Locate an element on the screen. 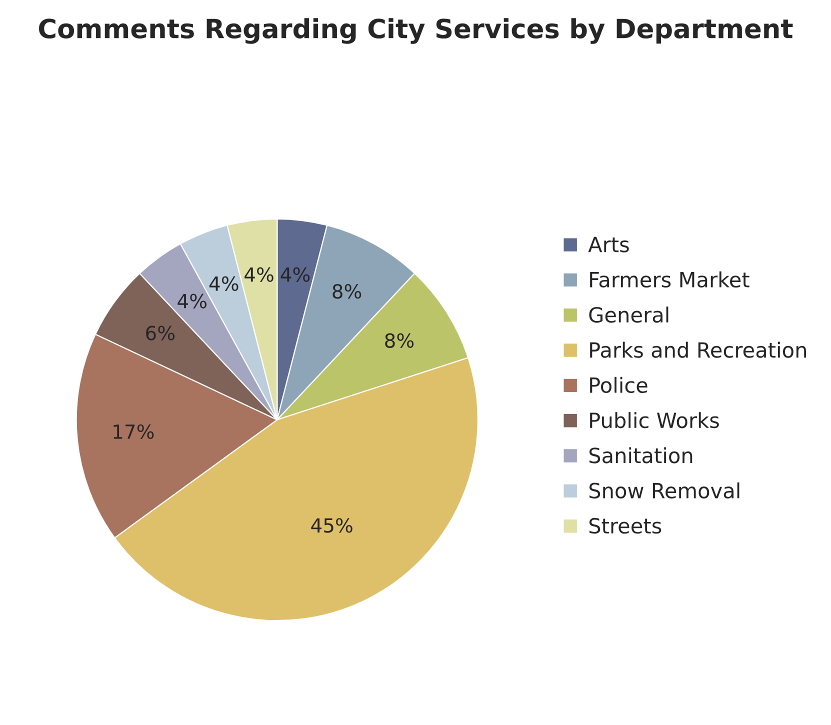 This screenshot has width=831, height=725. legend-label: Streets is located at coordinates (625, 526).